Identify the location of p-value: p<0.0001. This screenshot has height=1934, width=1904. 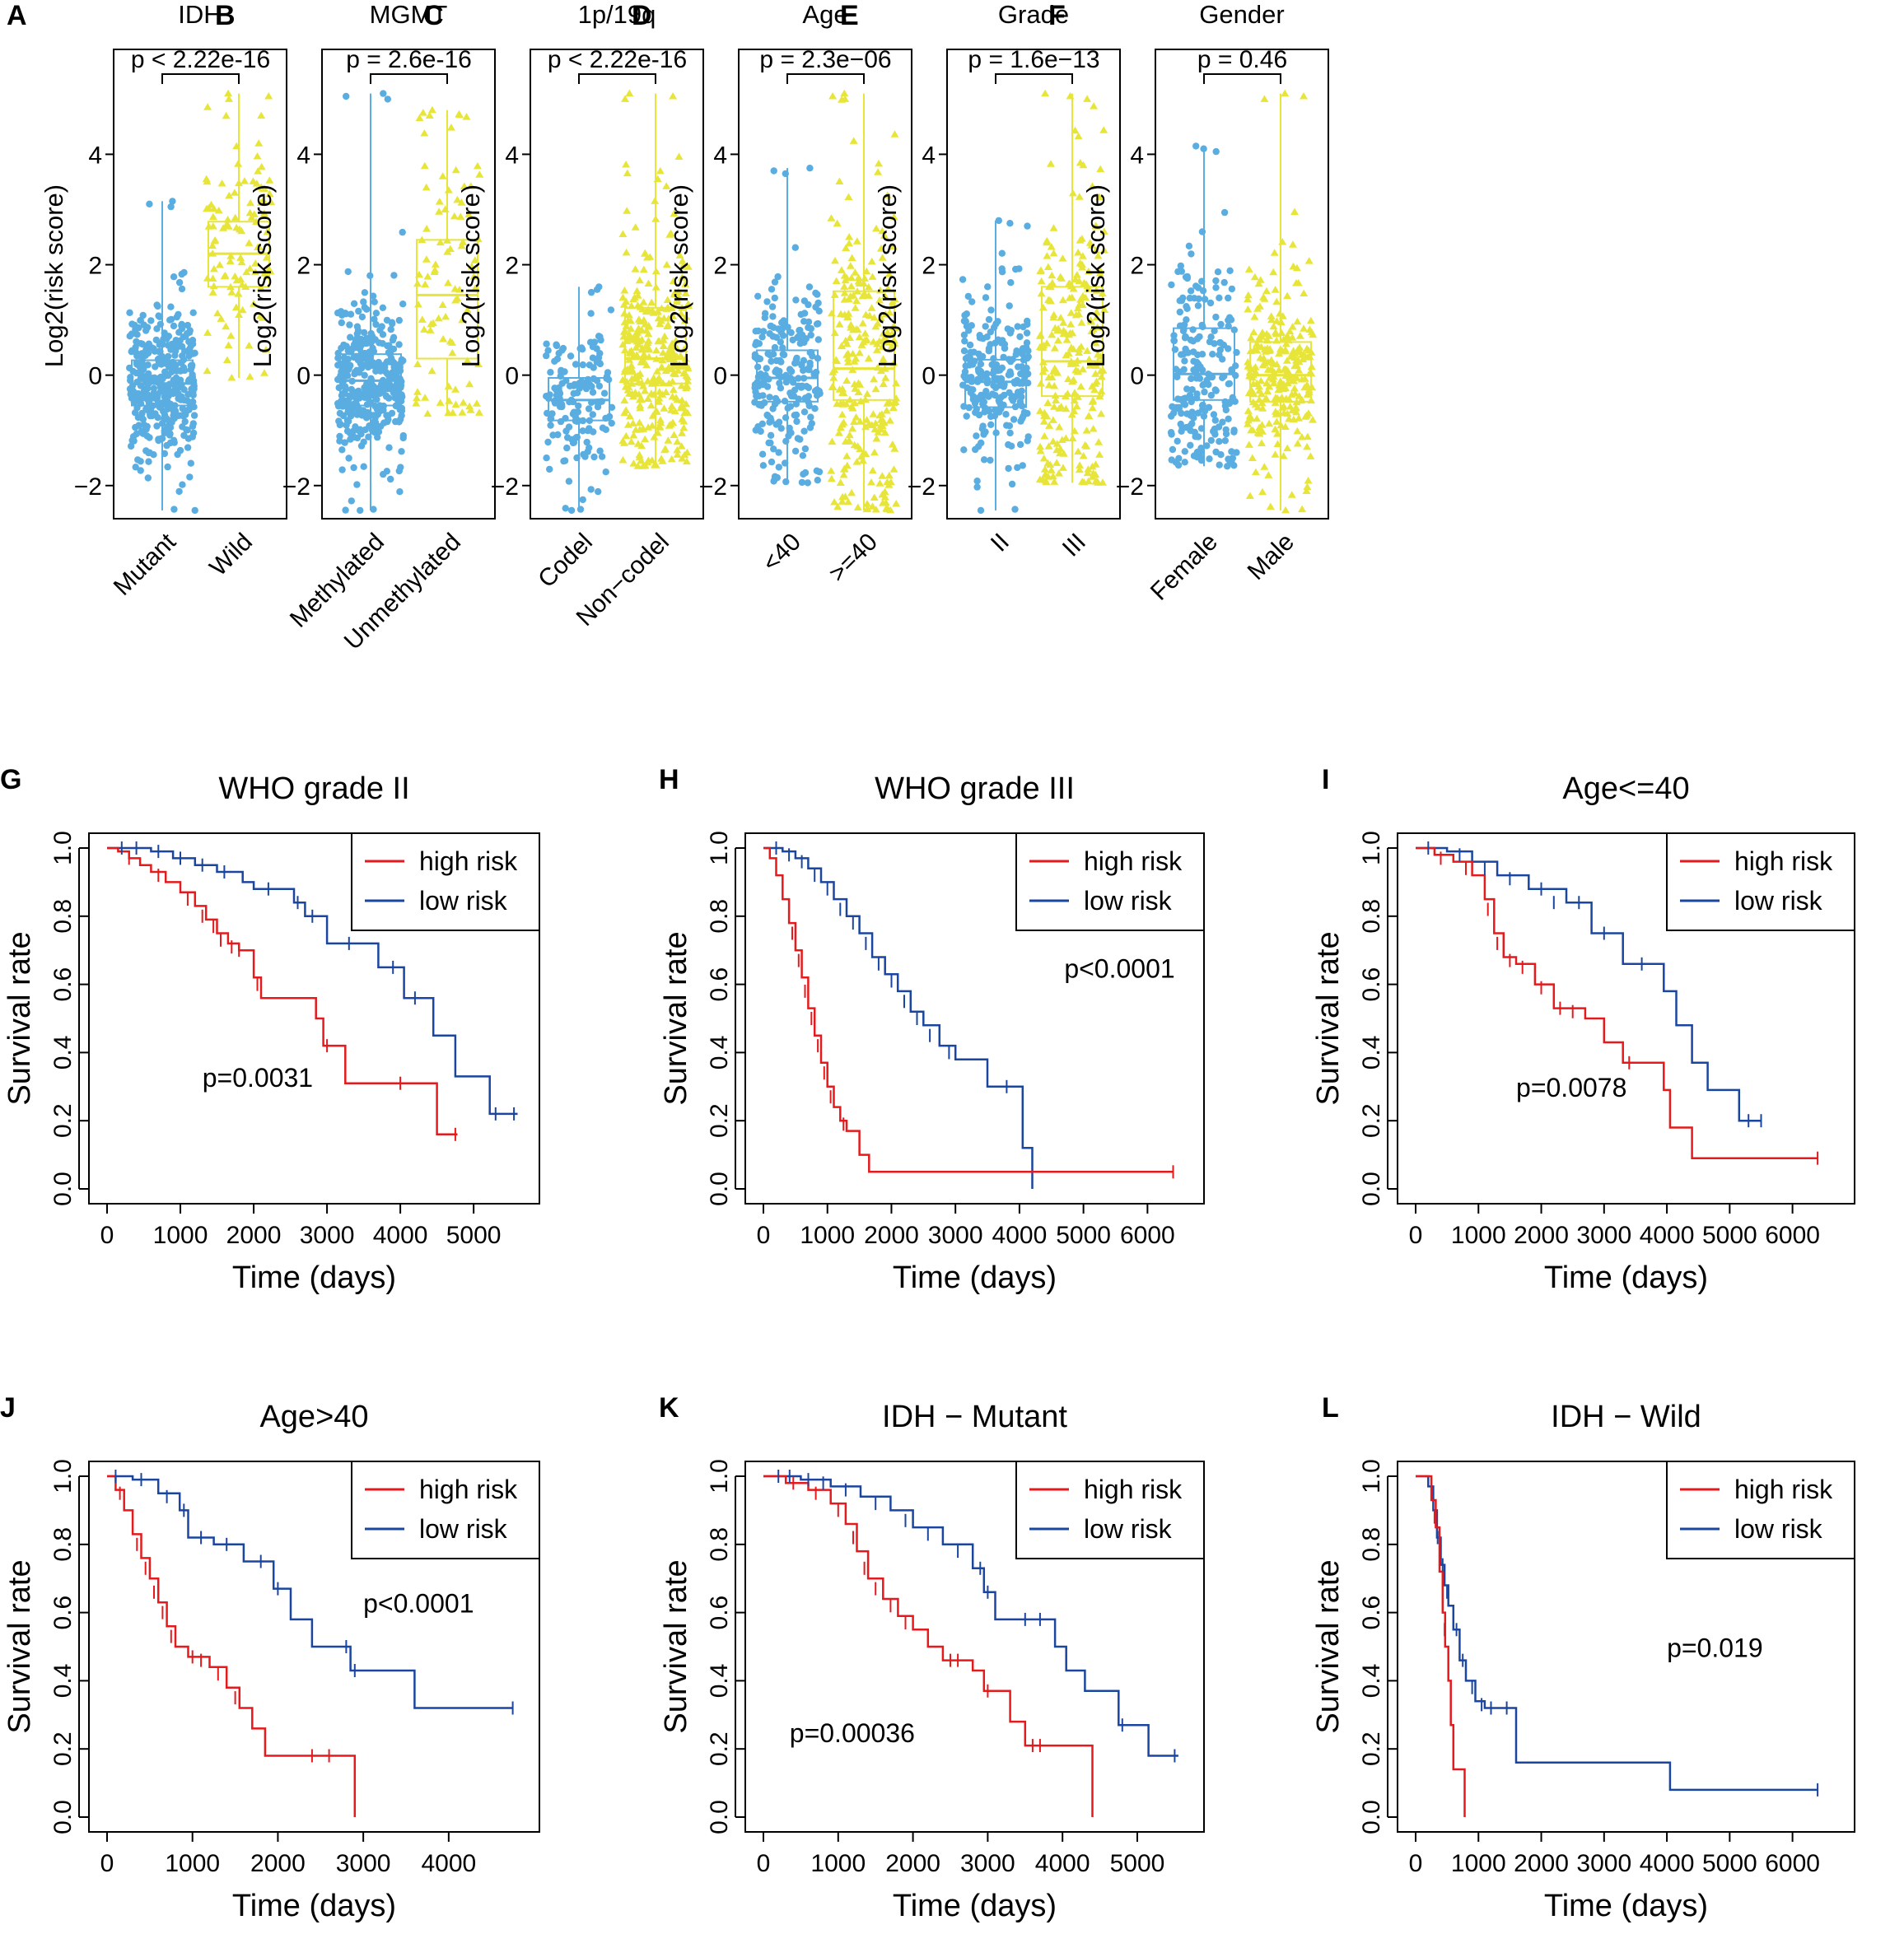
(418, 1604).